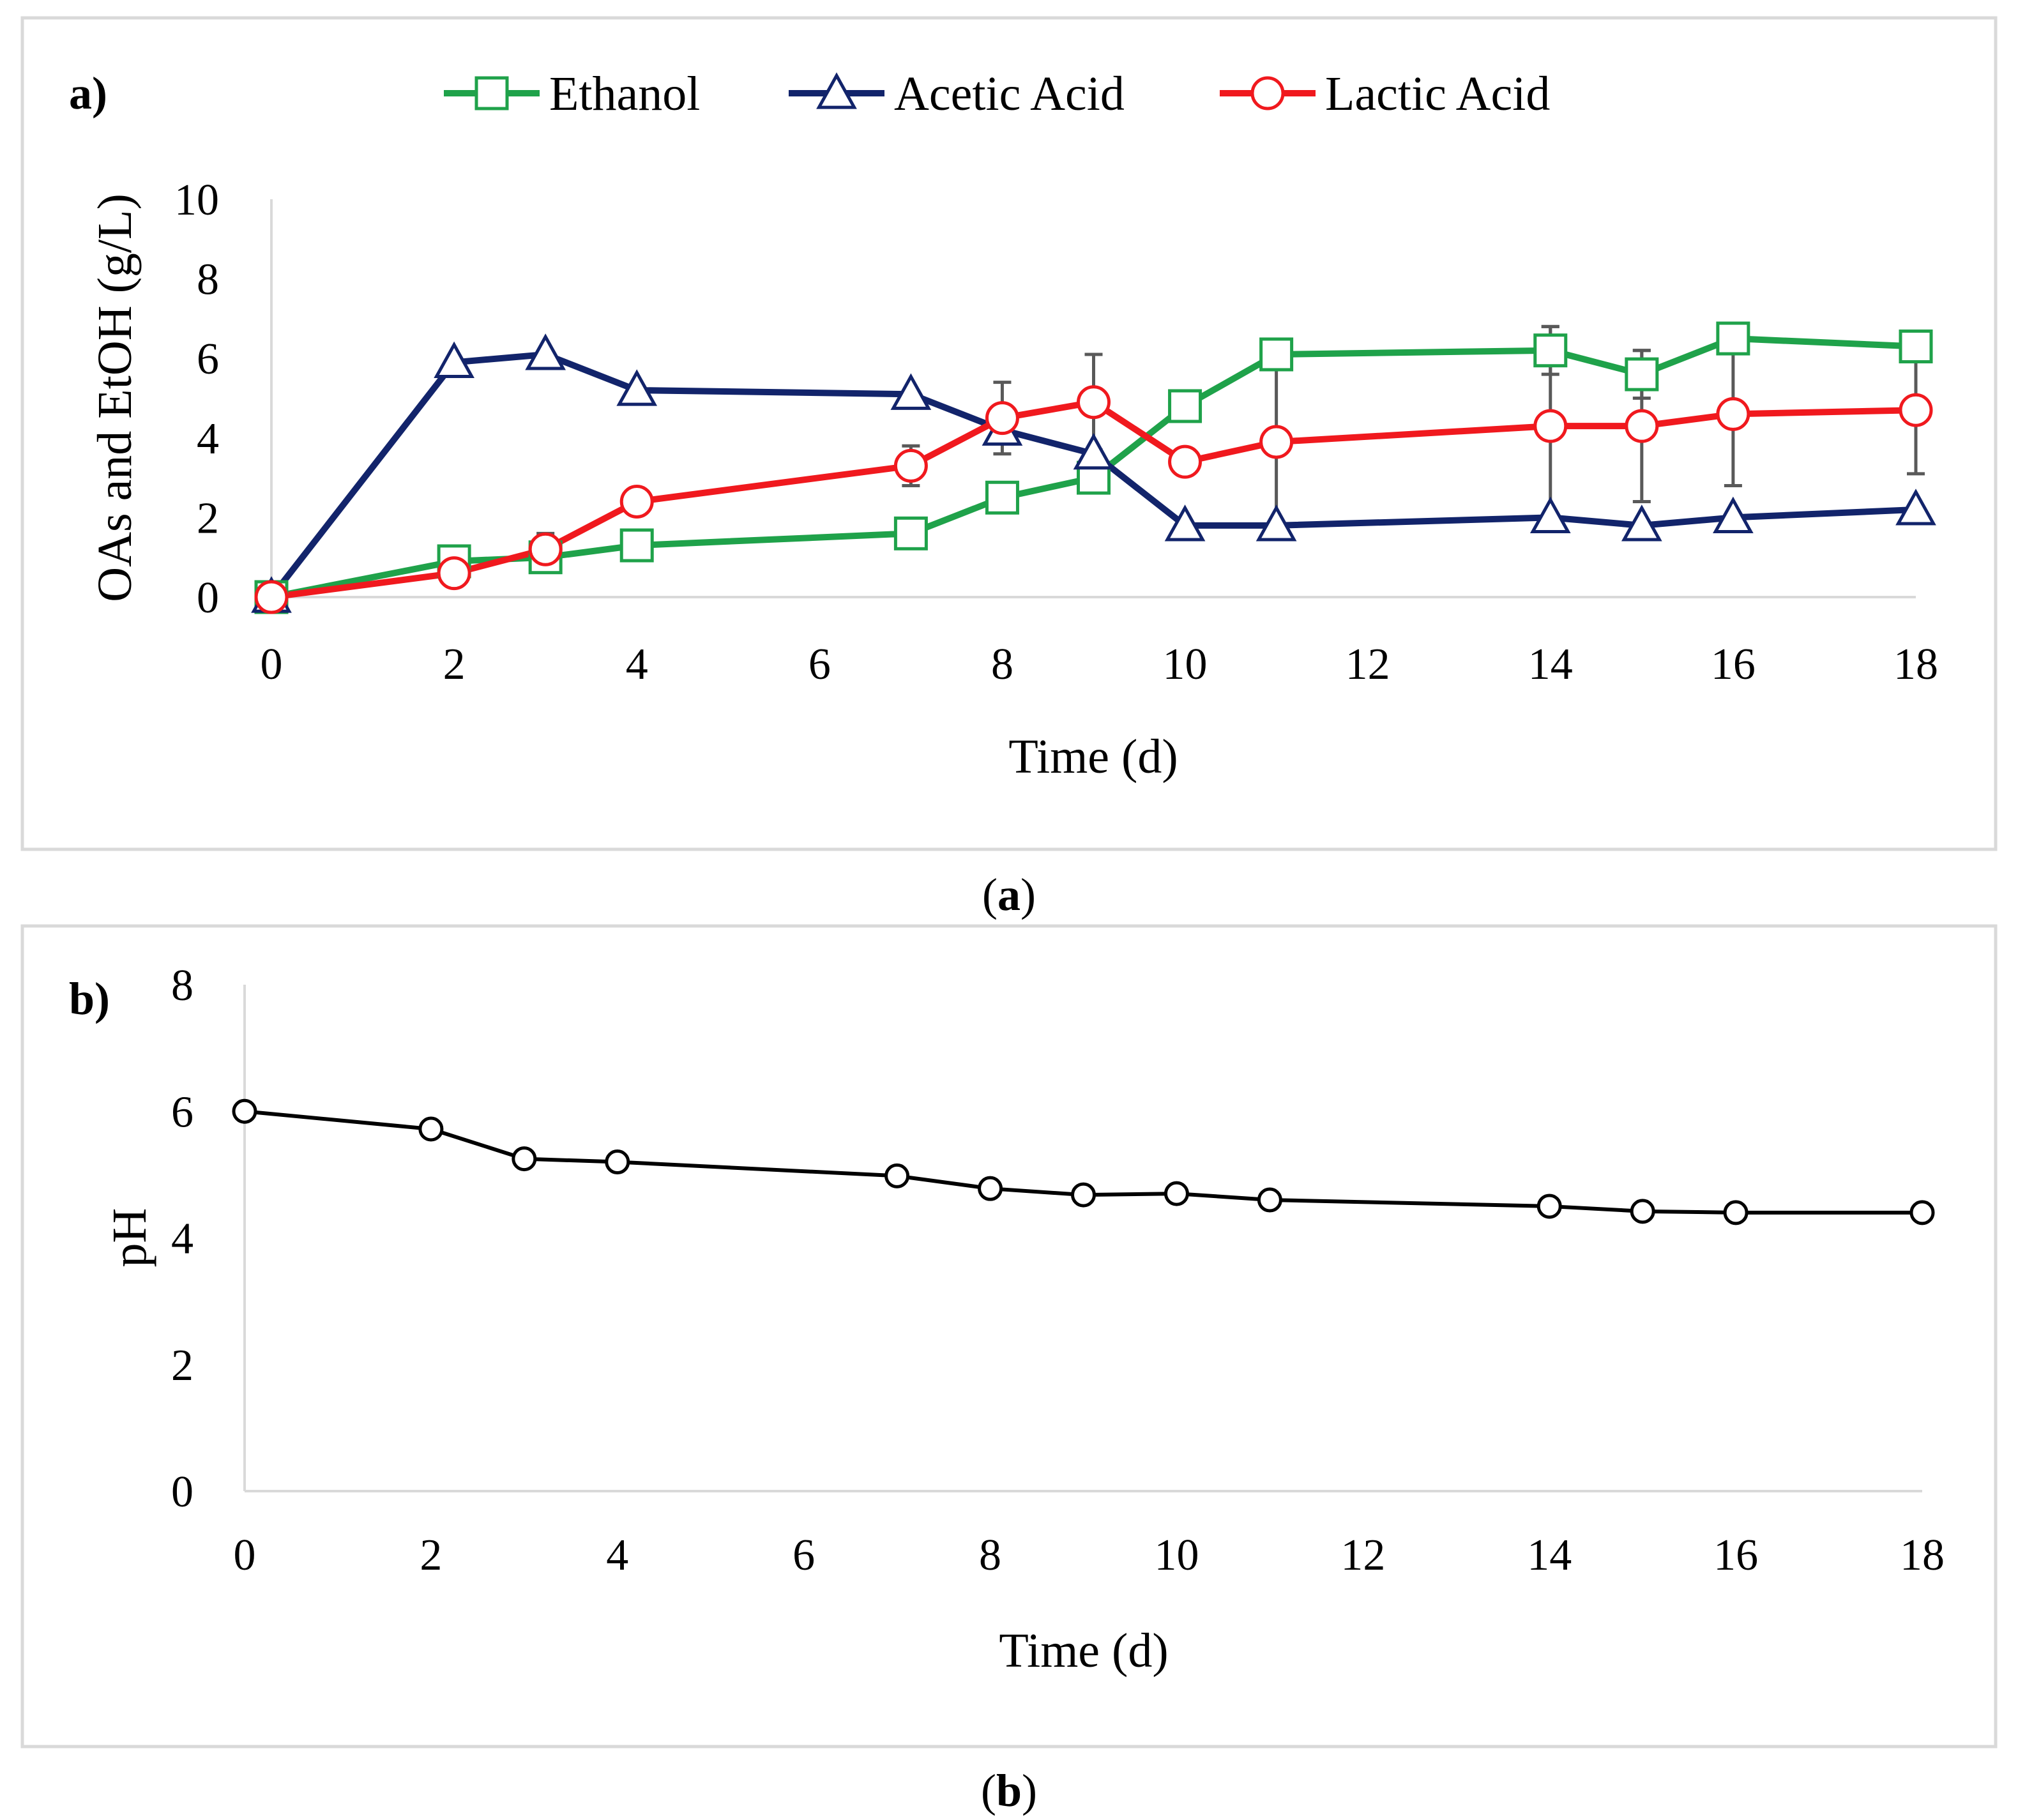 The width and height of the screenshot is (2018, 1820). What do you see at coordinates (208, 518) in the screenshot?
I see `panel-a-y-tick-label: 2` at bounding box center [208, 518].